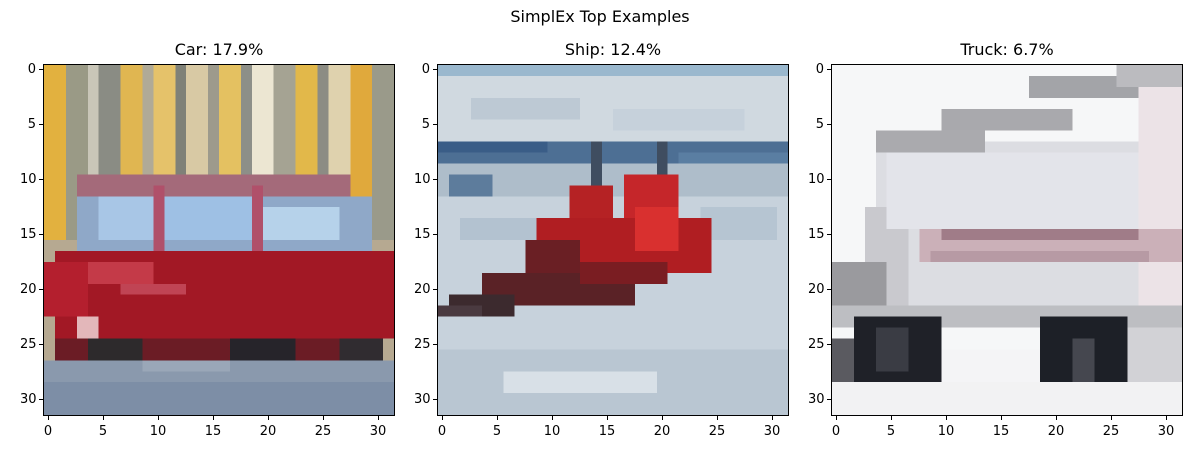  I want to click on panel-title: Car: 17.9%, so click(219, 49).